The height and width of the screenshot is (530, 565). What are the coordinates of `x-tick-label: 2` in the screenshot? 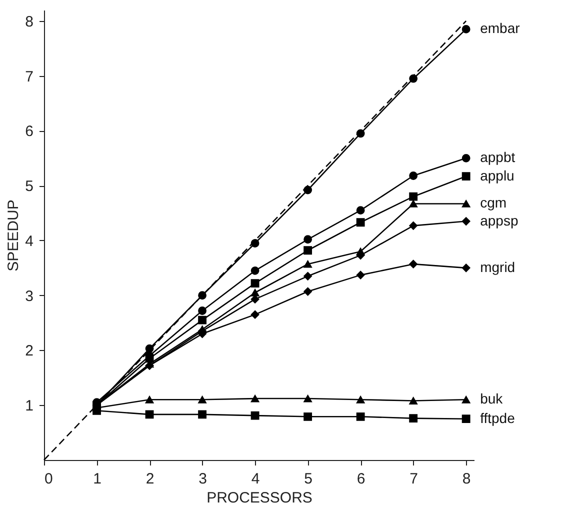 It's located at (150, 479).